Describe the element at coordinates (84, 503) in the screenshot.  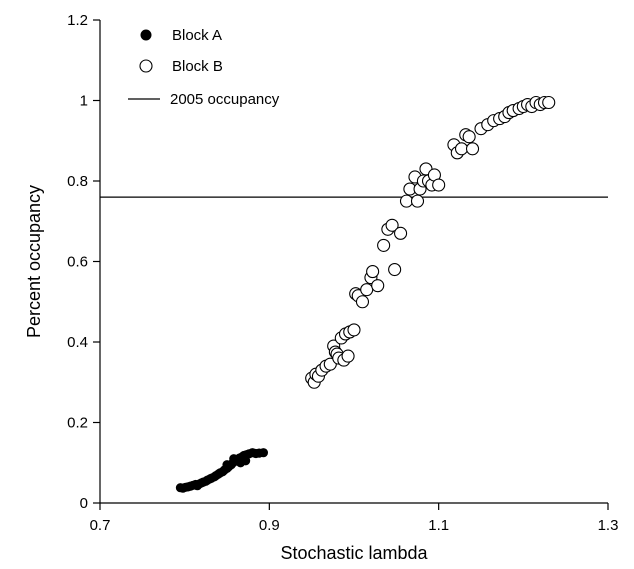
I see `y-tick-label: 0` at that location.